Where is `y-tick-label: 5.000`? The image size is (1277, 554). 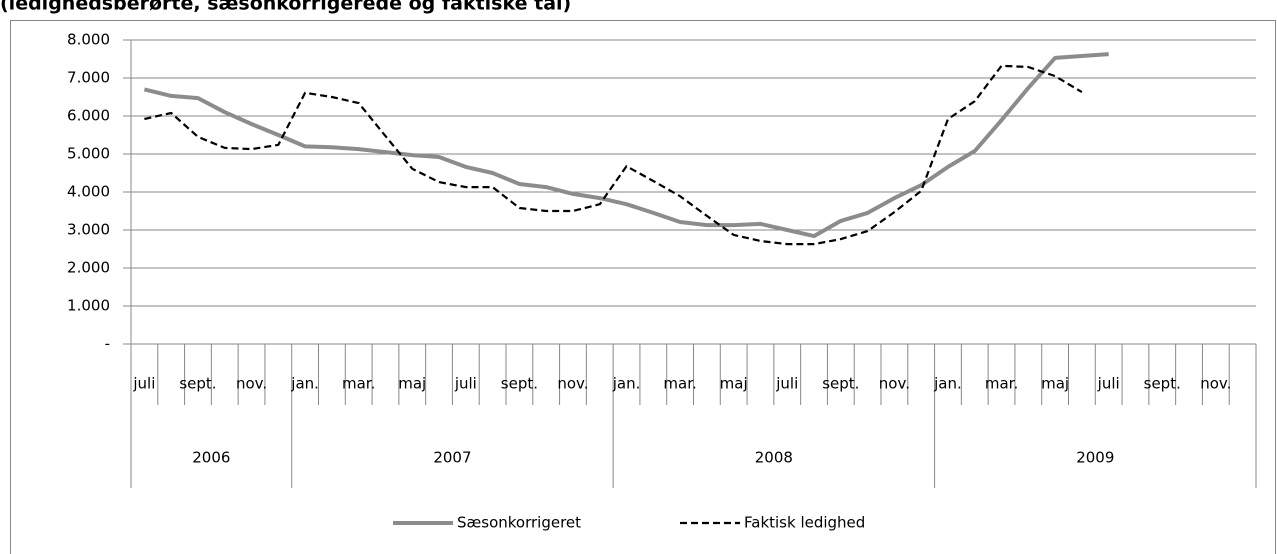
y-tick-label: 5.000 is located at coordinates (88, 154).